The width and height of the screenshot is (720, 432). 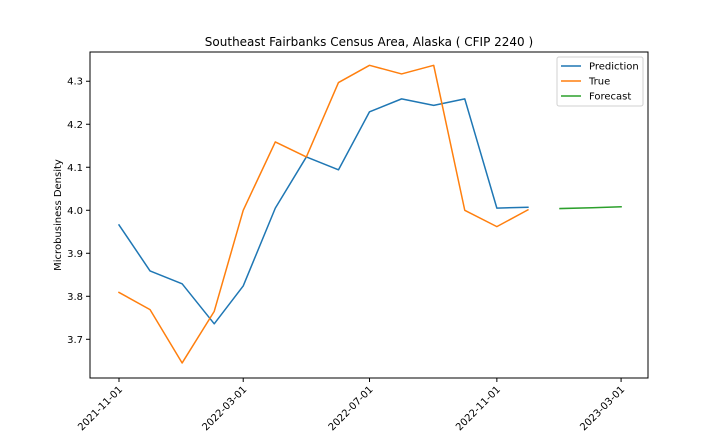 What do you see at coordinates (478, 408) in the screenshot?
I see `x-tick-label: 2022-11-01` at bounding box center [478, 408].